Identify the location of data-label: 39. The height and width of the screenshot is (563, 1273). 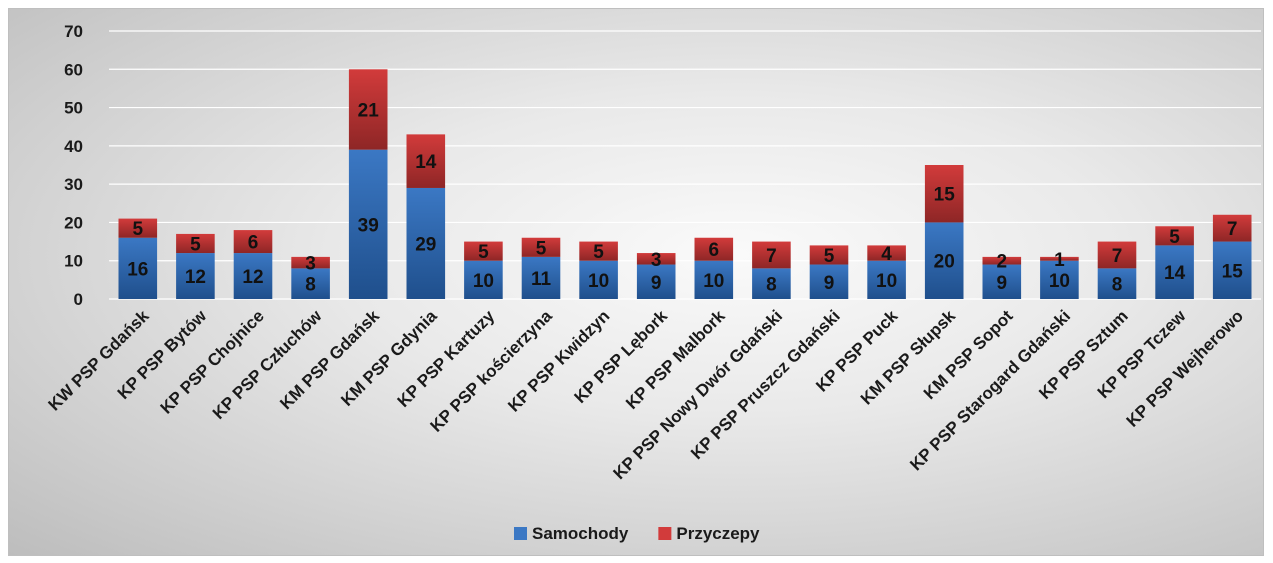
(368, 225).